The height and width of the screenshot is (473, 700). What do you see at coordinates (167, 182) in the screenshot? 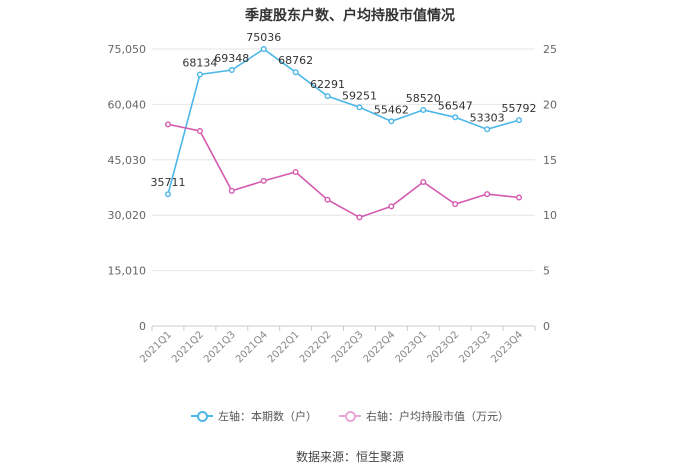
I see `data-label-households: 35711` at bounding box center [167, 182].